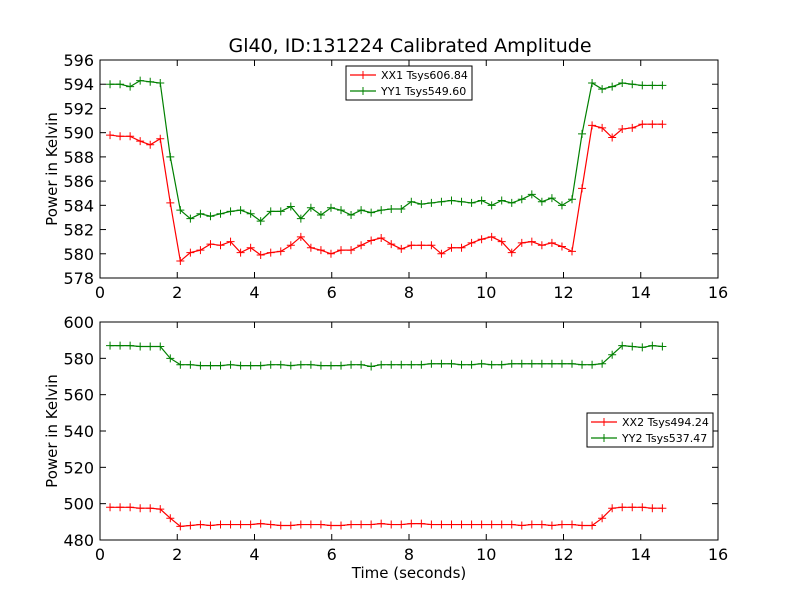 Image resolution: width=800 pixels, height=600 pixels. Describe the element at coordinates (78, 205) in the screenshot. I see `y-tick-label: 584` at that location.